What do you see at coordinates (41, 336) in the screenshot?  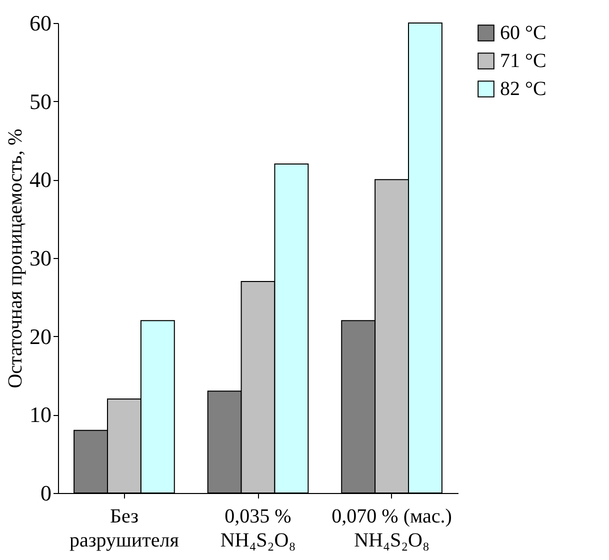 I see `y-tick-label: 20` at bounding box center [41, 336].